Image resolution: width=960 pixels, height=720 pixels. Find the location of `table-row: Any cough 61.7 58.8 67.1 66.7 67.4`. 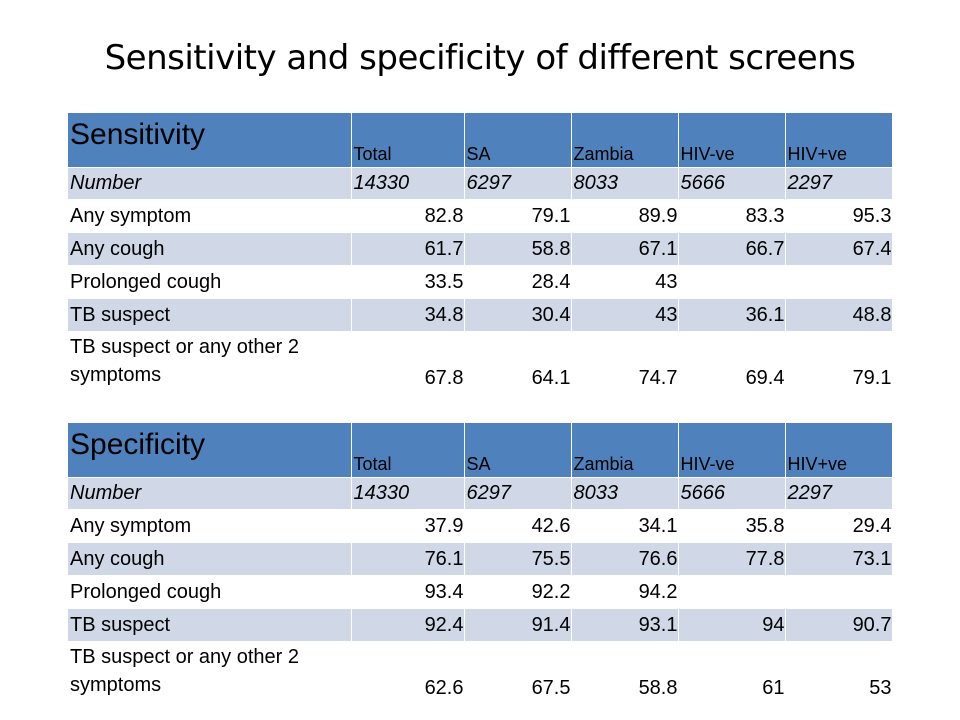

table-row: Any cough 61.7 58.8 67.1 66.7 67.4 is located at coordinates (480, 249).